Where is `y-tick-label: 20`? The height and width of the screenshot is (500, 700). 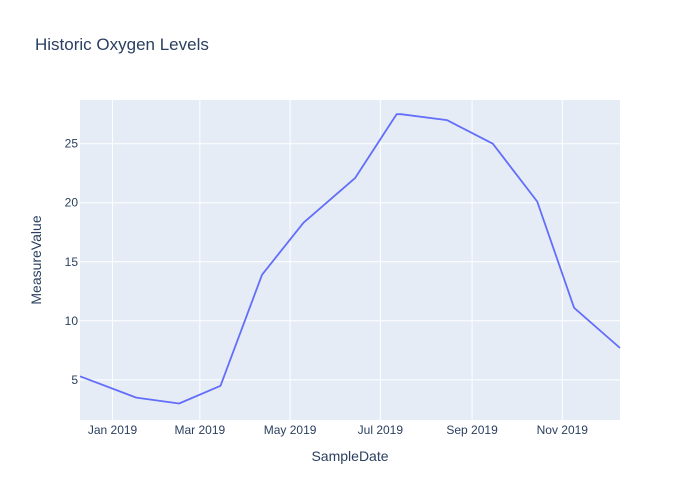 y-tick-label: 20 is located at coordinates (72, 203).